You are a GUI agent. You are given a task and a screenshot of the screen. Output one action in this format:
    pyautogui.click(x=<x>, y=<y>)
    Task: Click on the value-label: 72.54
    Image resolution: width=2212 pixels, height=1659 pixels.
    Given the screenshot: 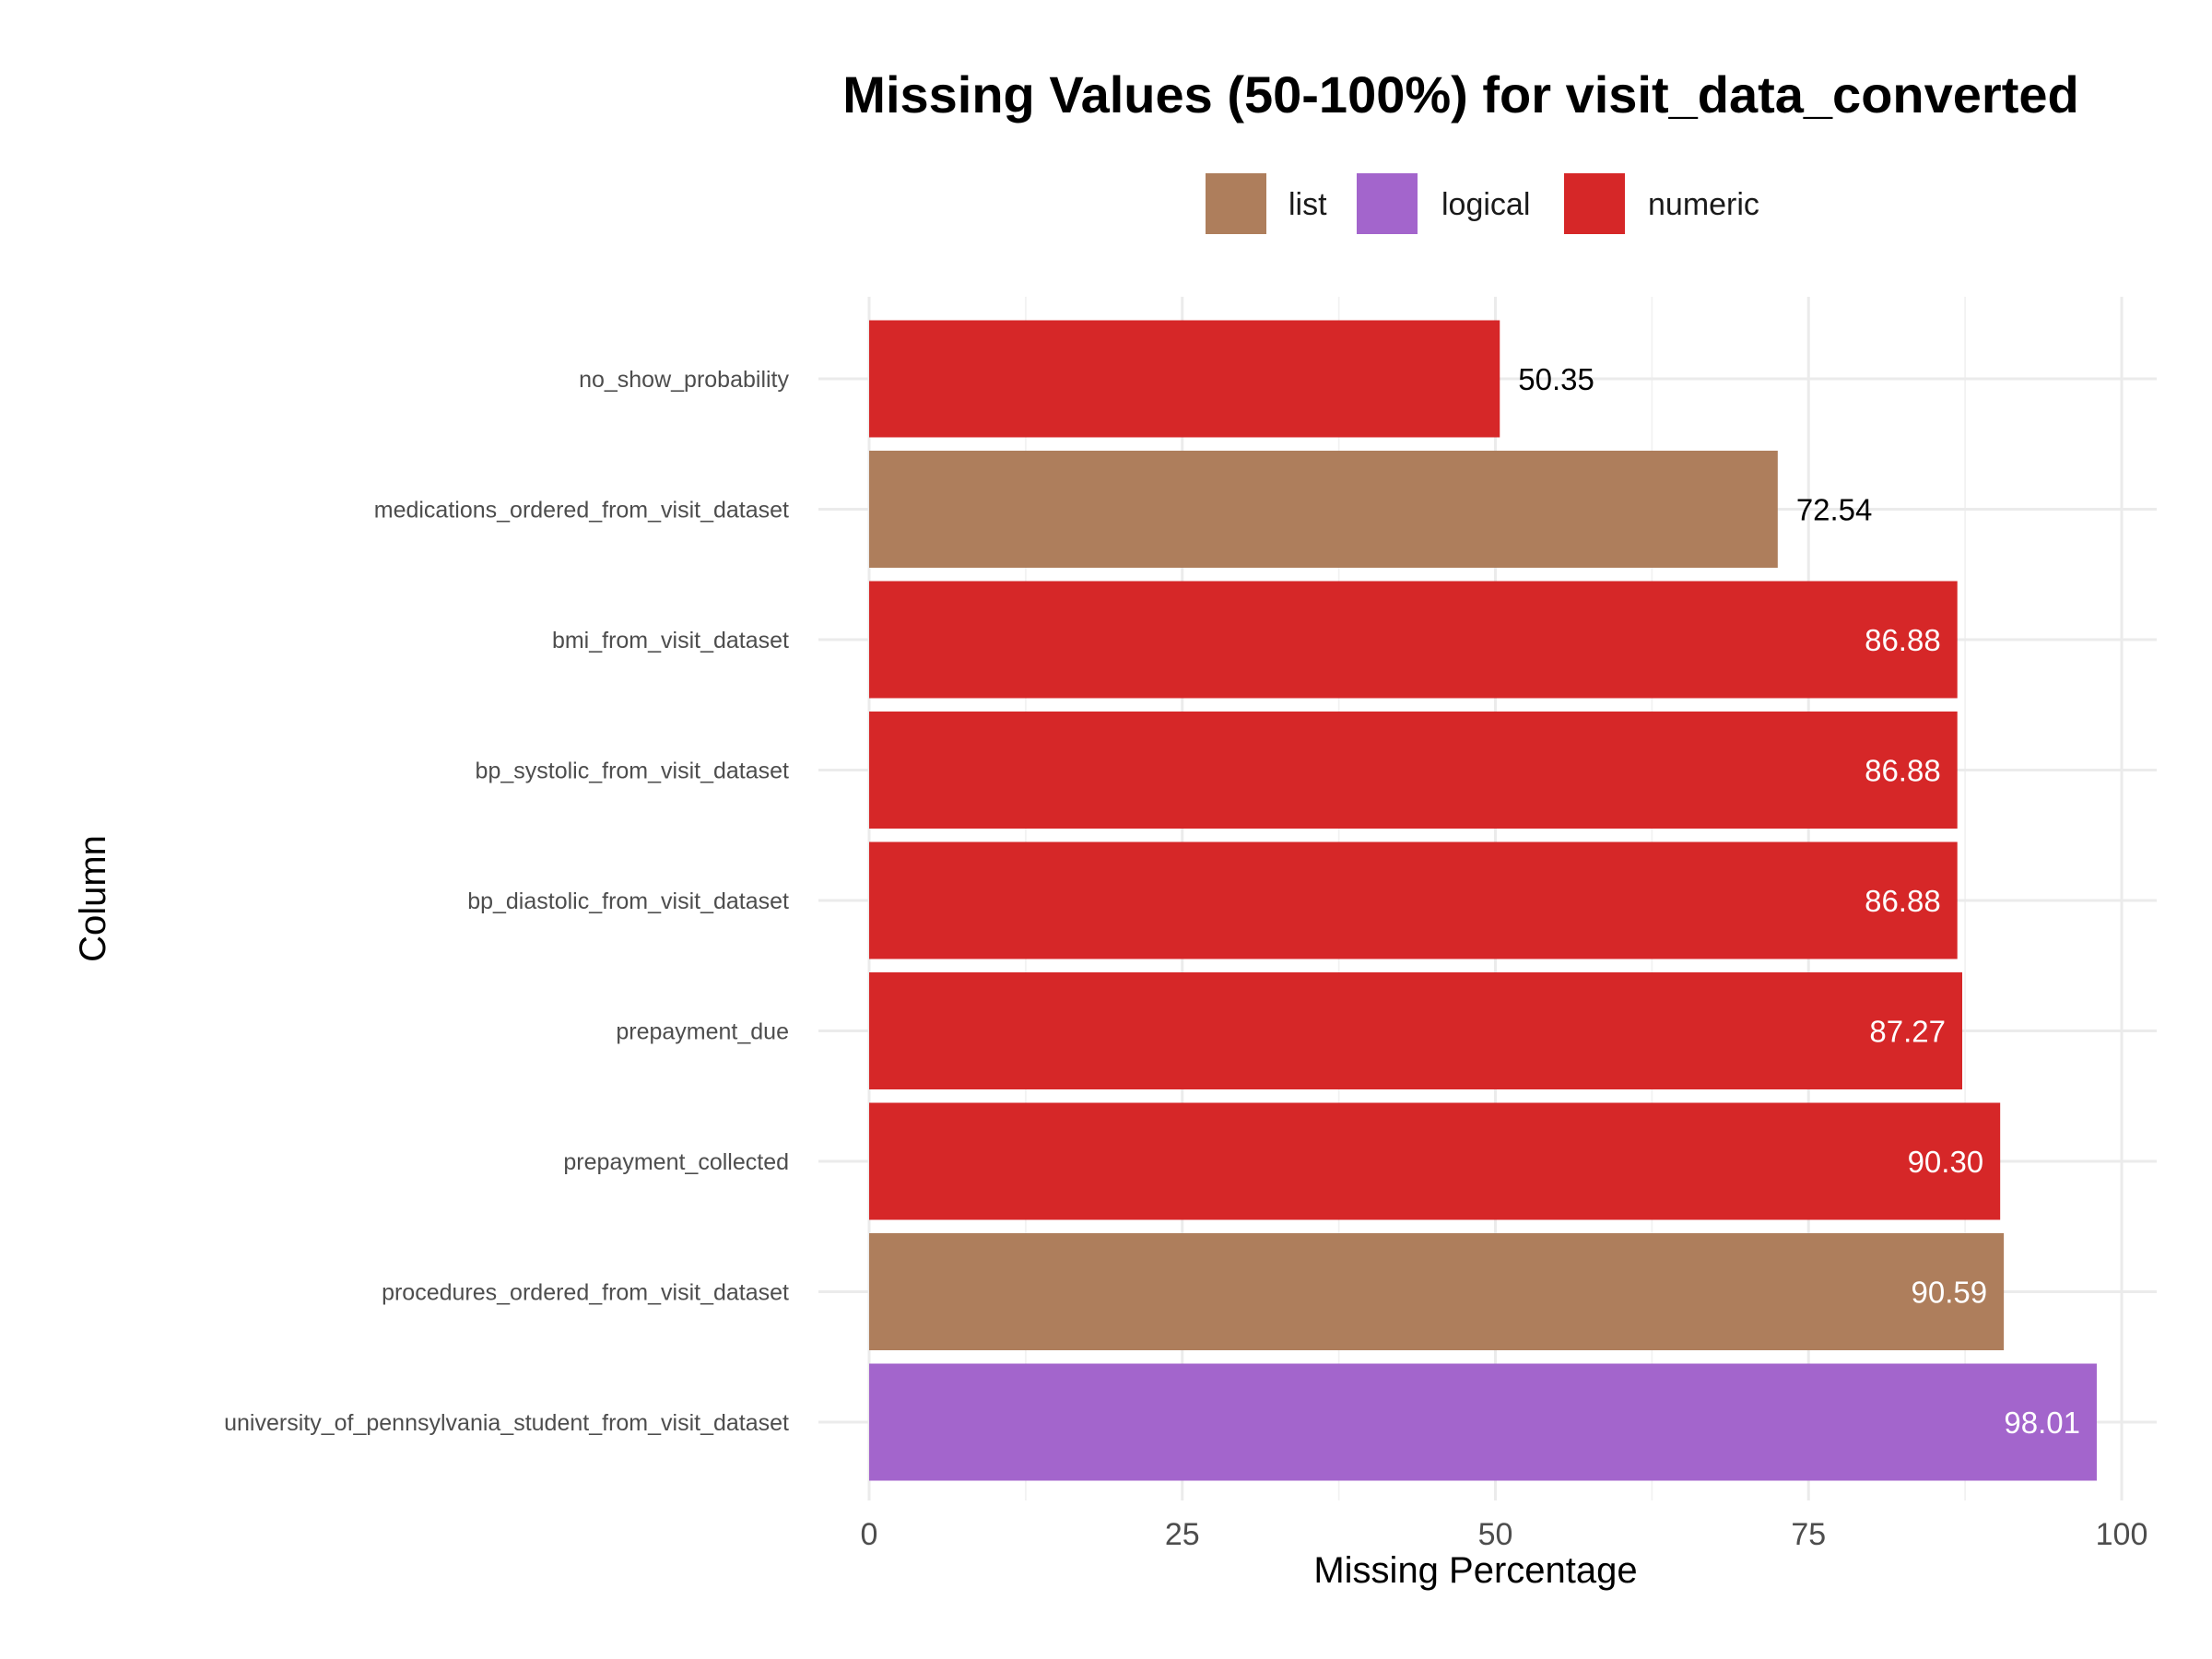 What is the action you would take?
    pyautogui.click(x=1834, y=510)
    